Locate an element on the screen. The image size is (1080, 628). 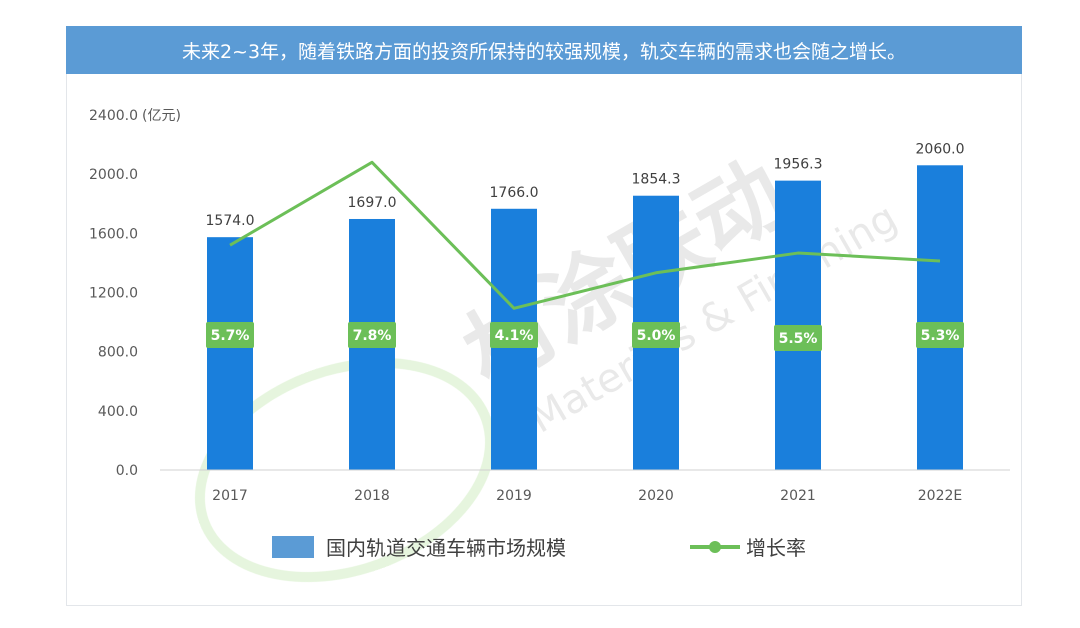
x-tick-label: 2020 is located at coordinates (656, 496).